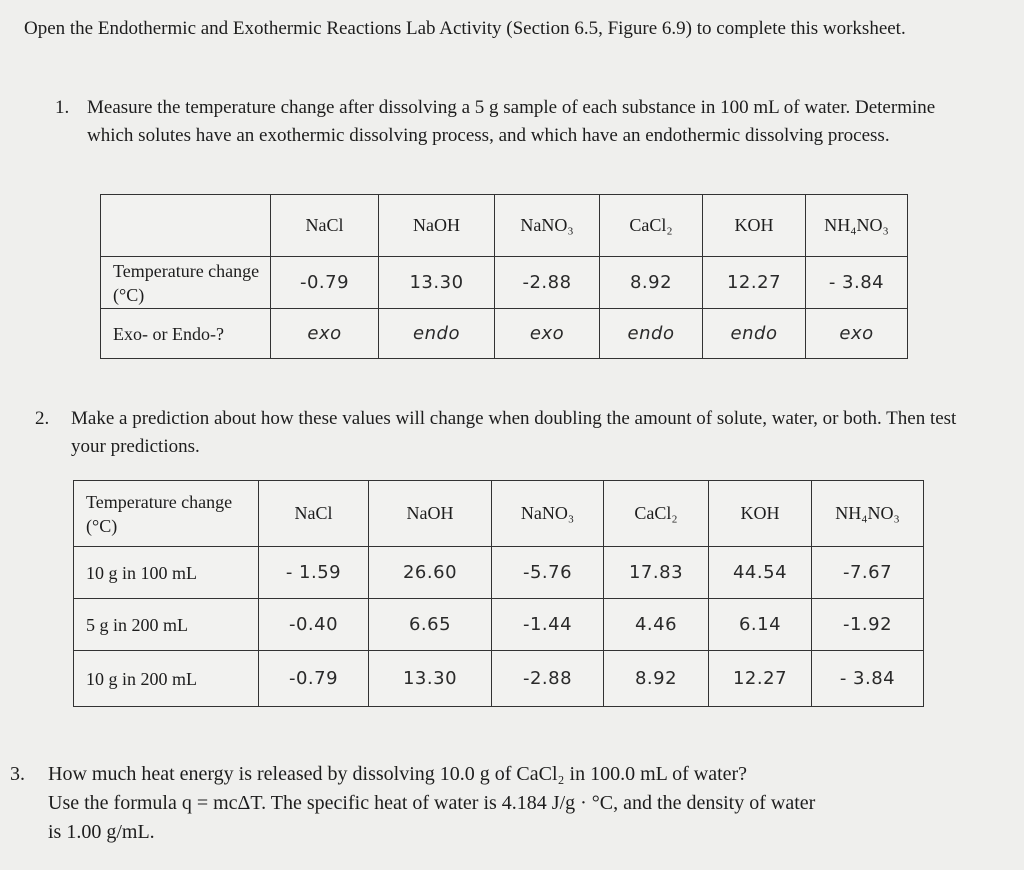  I want to click on table1-header-nh4no3: NH₄NO₃, so click(856, 225).